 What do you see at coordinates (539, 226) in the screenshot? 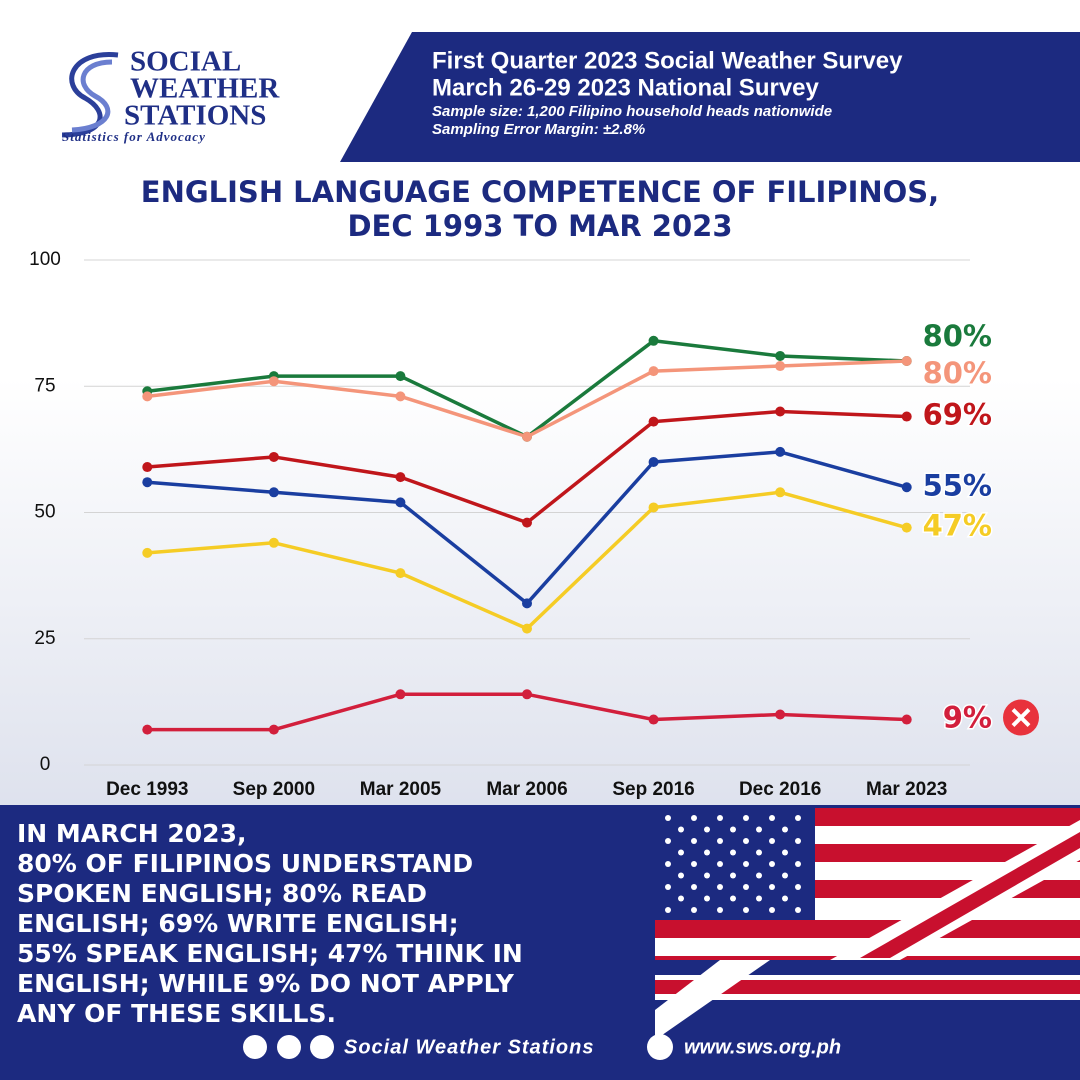
I see `chart-title: DEC 1993 TO MAR 2023` at bounding box center [539, 226].